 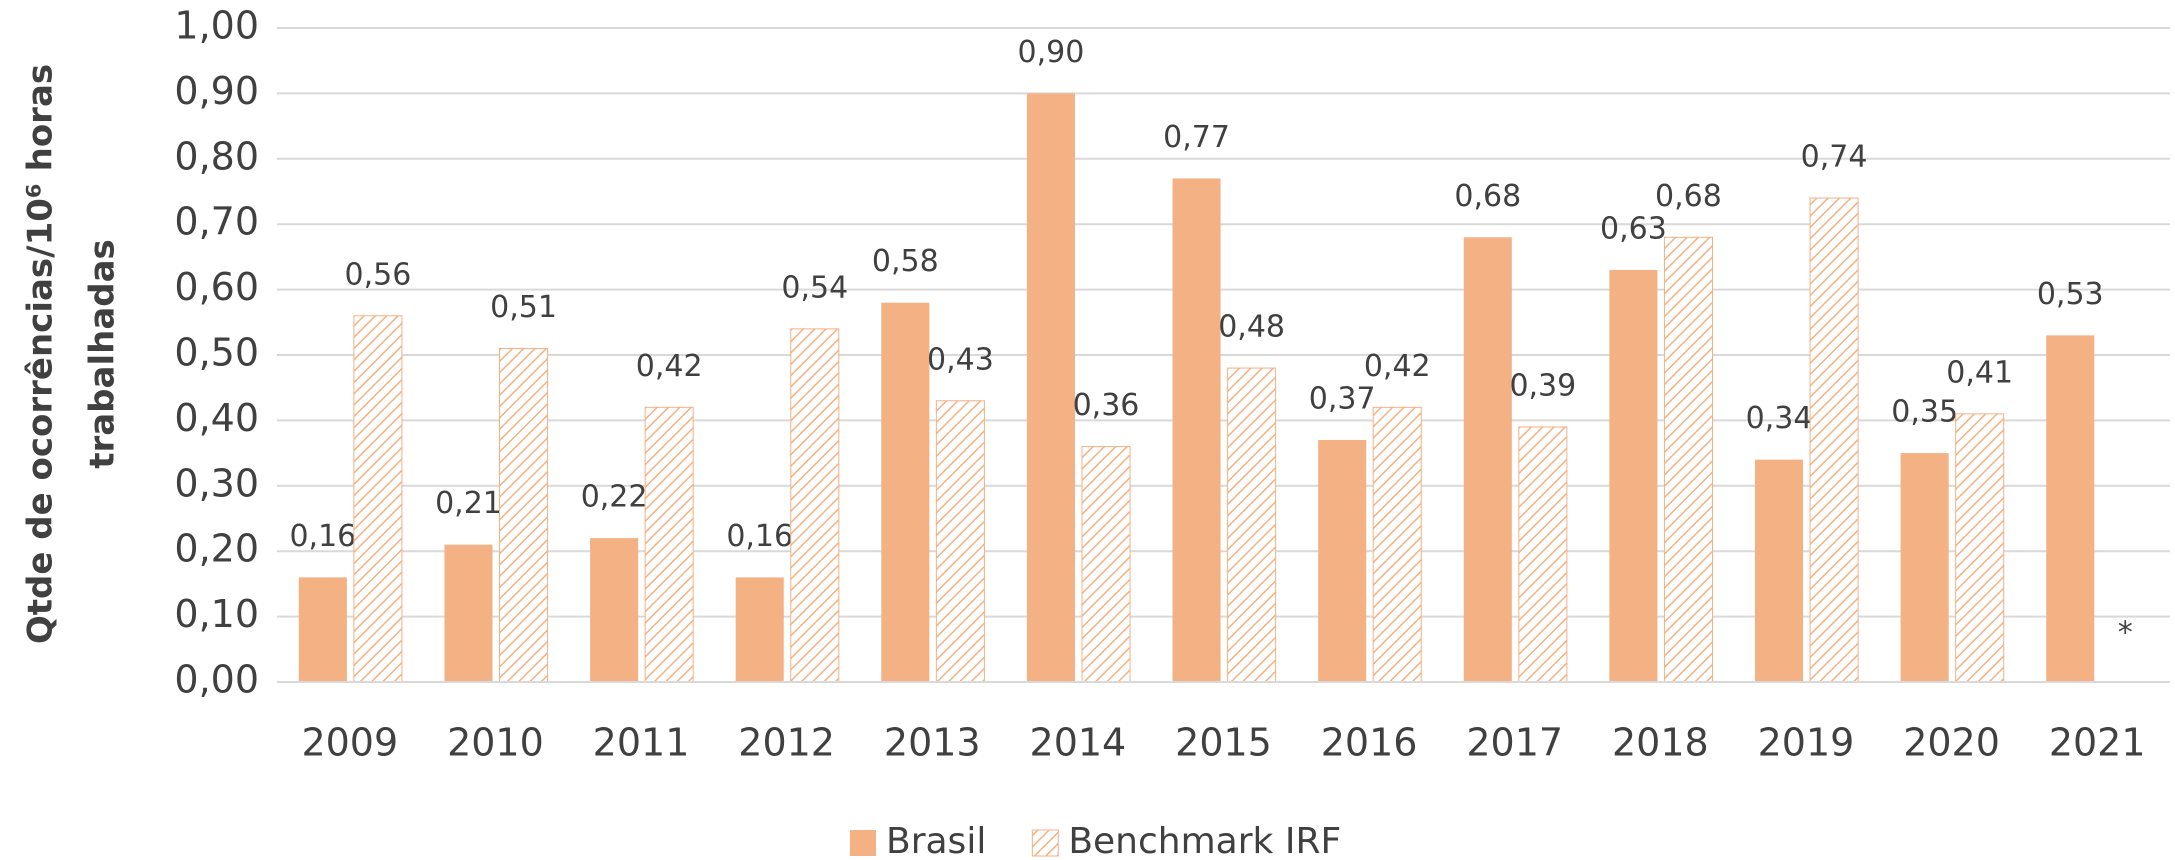 I want to click on data-label: 0,63, so click(x=1633, y=228).